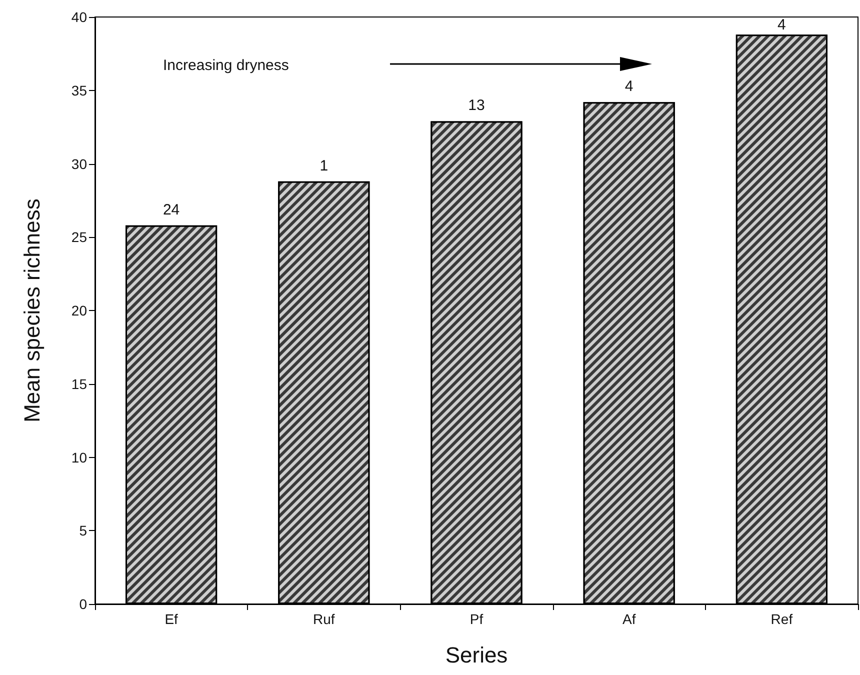 The width and height of the screenshot is (860, 675). Describe the element at coordinates (83, 530) in the screenshot. I see `y-tick-label: 5` at that location.